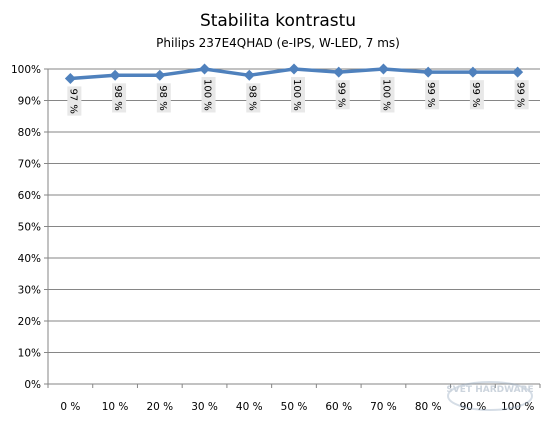 This screenshot has height=426, width=556. I want to click on y-tick-label: 70%, so click(29, 165).